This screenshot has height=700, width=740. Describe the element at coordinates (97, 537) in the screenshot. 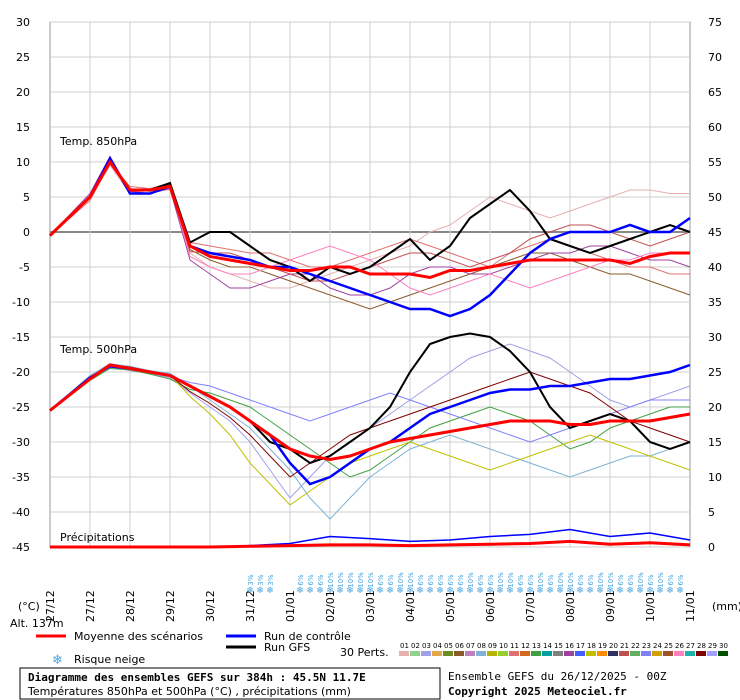

I see `panel-label-precip: Précipitations` at that location.